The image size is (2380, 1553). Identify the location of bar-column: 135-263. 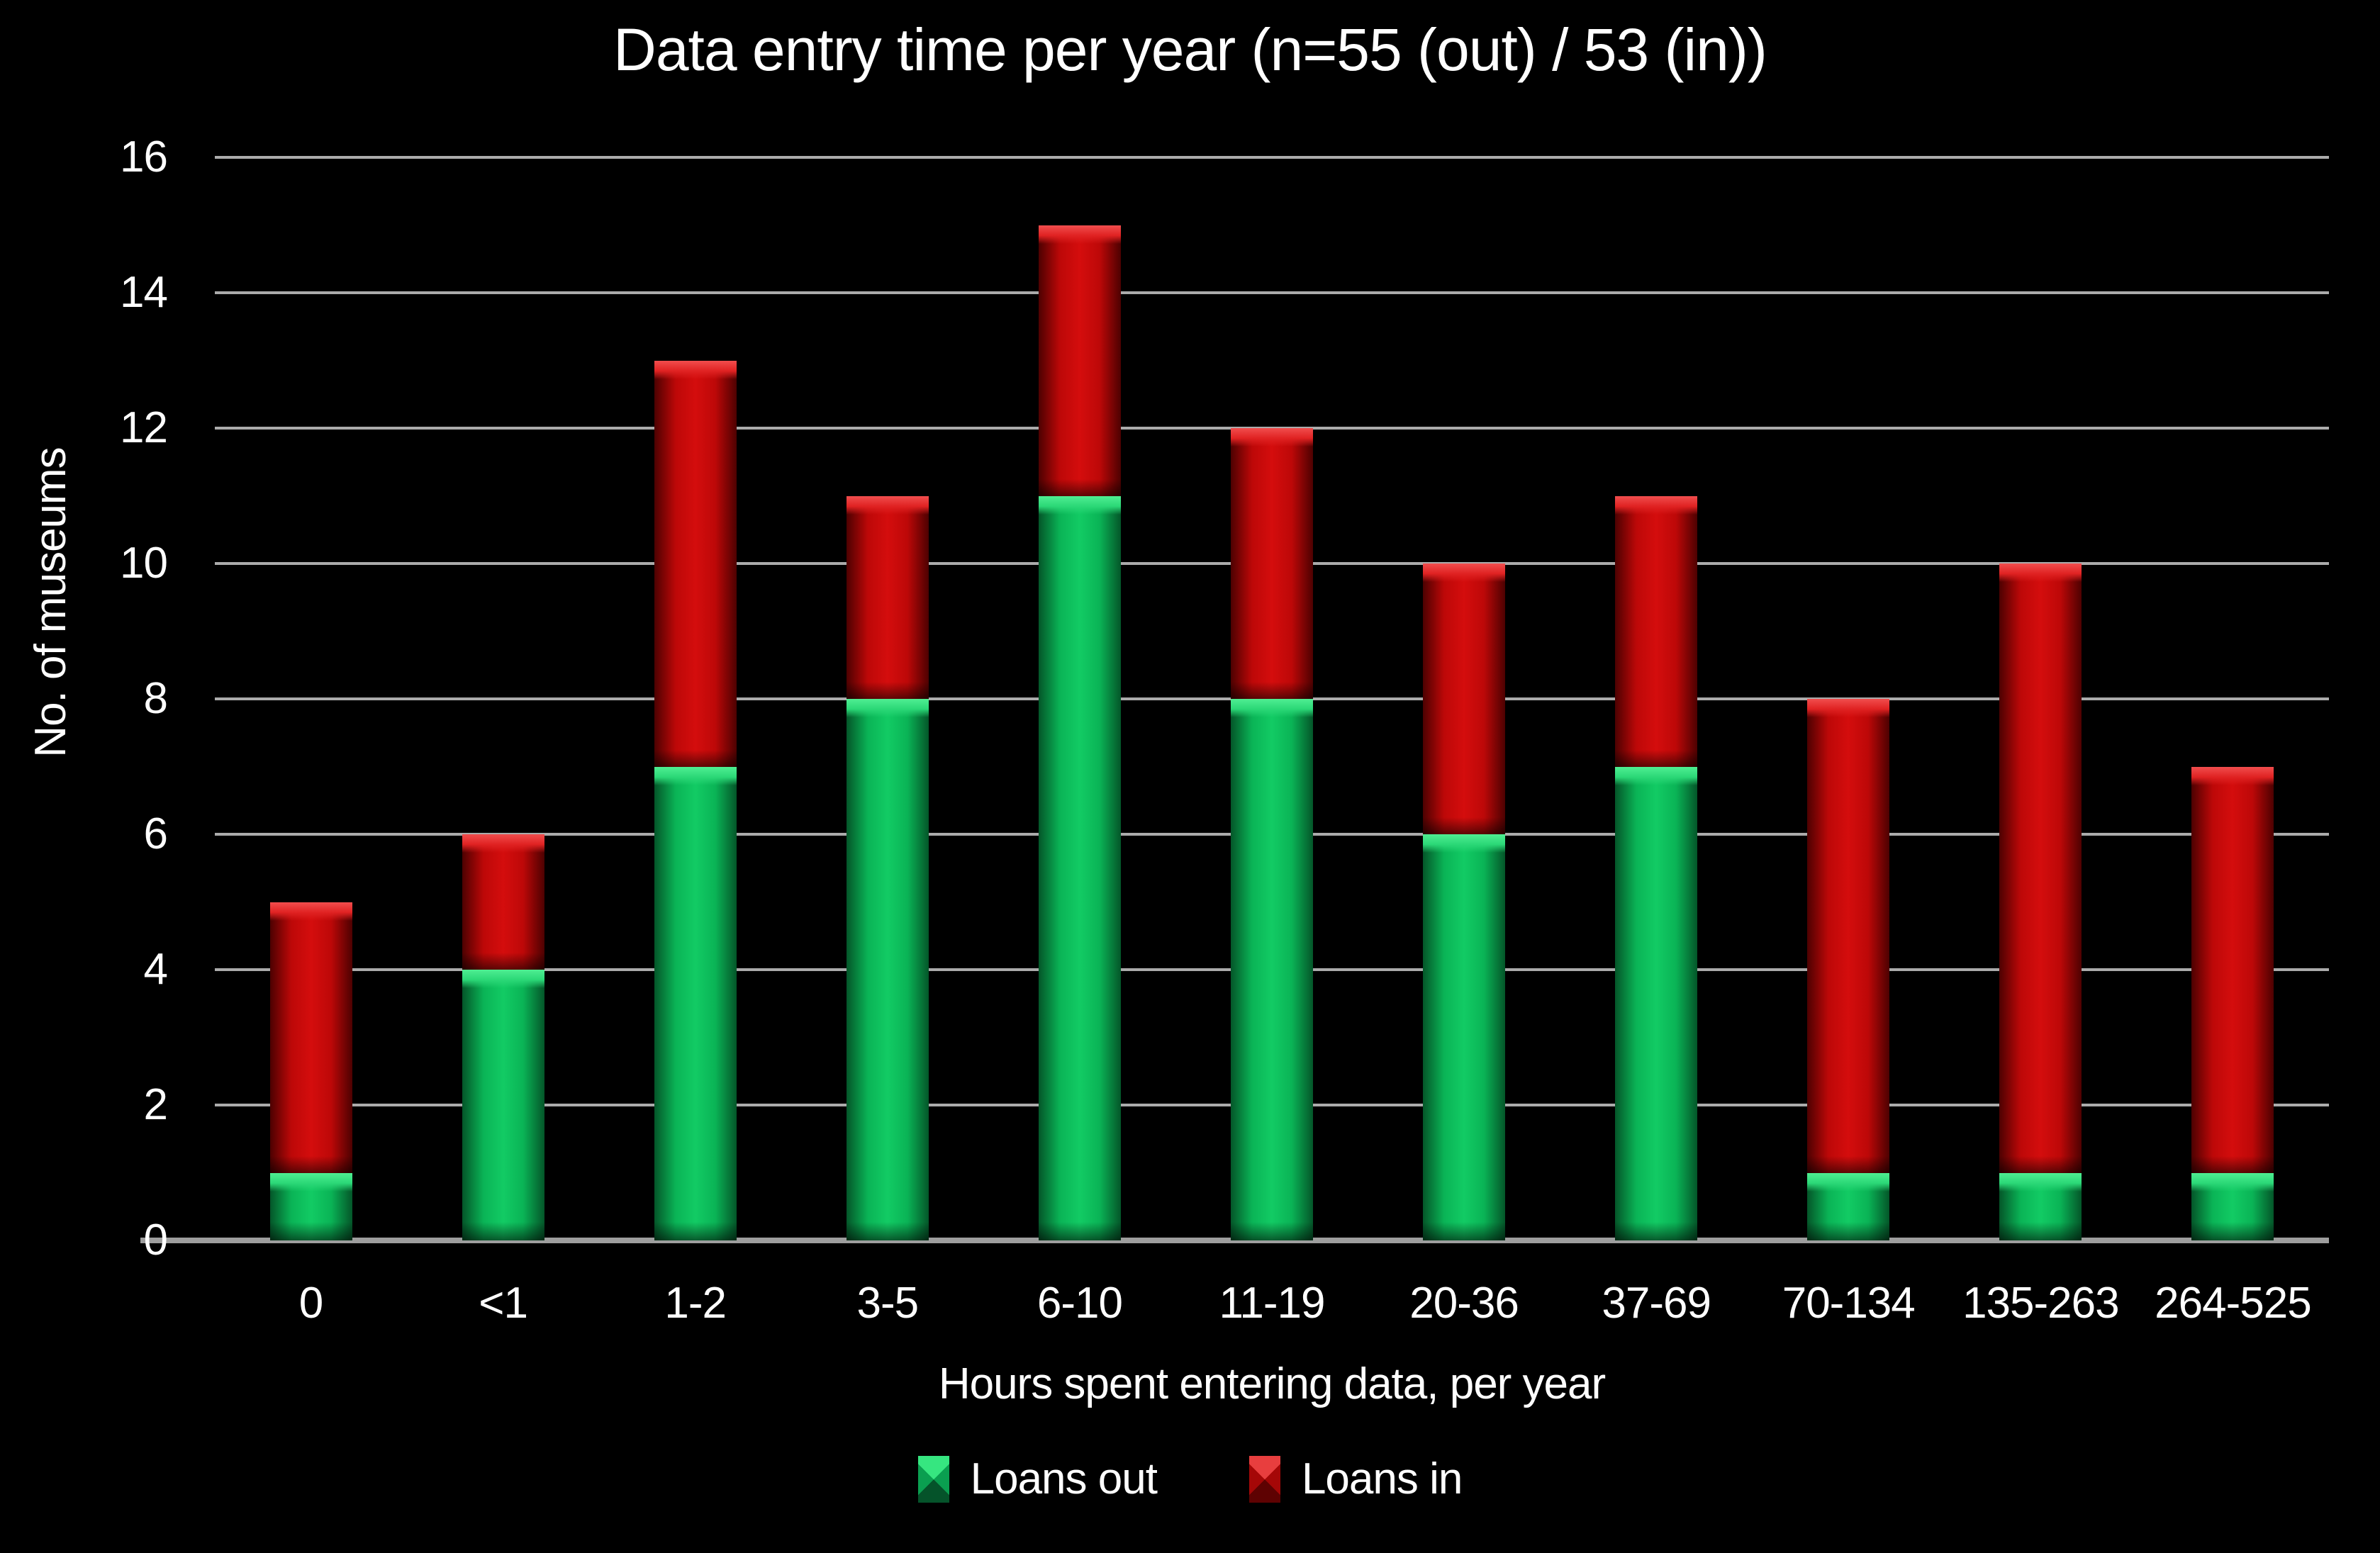
(2041, 741).